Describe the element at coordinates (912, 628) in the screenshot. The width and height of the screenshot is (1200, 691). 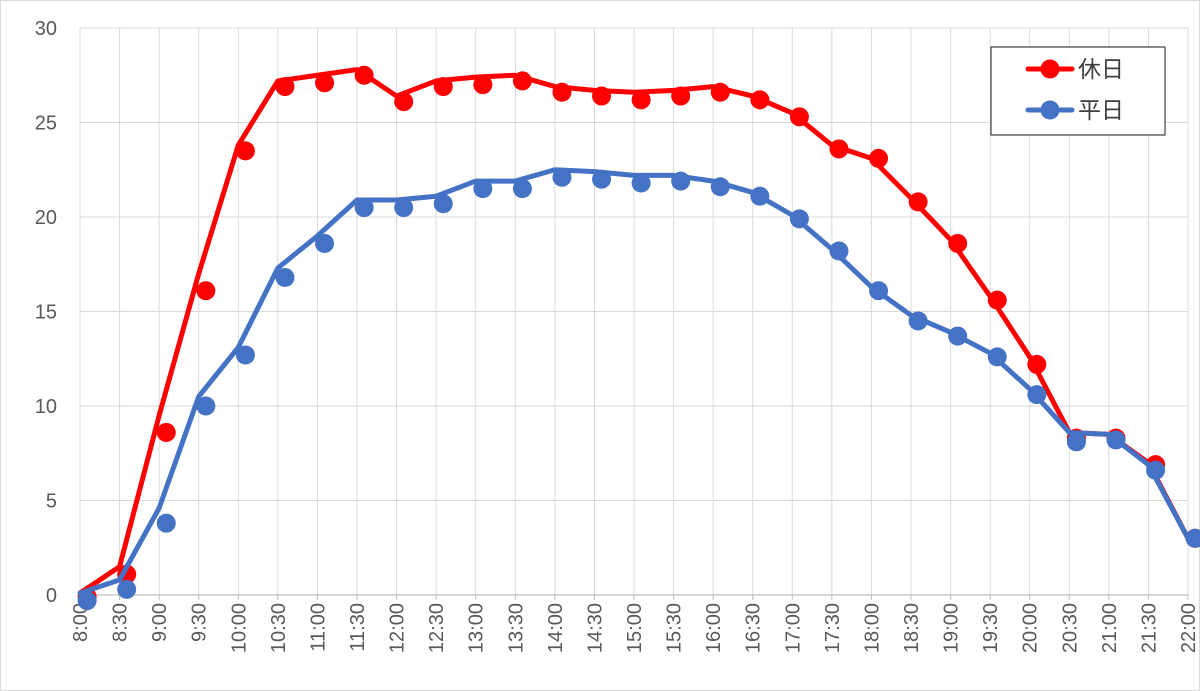
I see `x-tick-label: 18:30` at that location.